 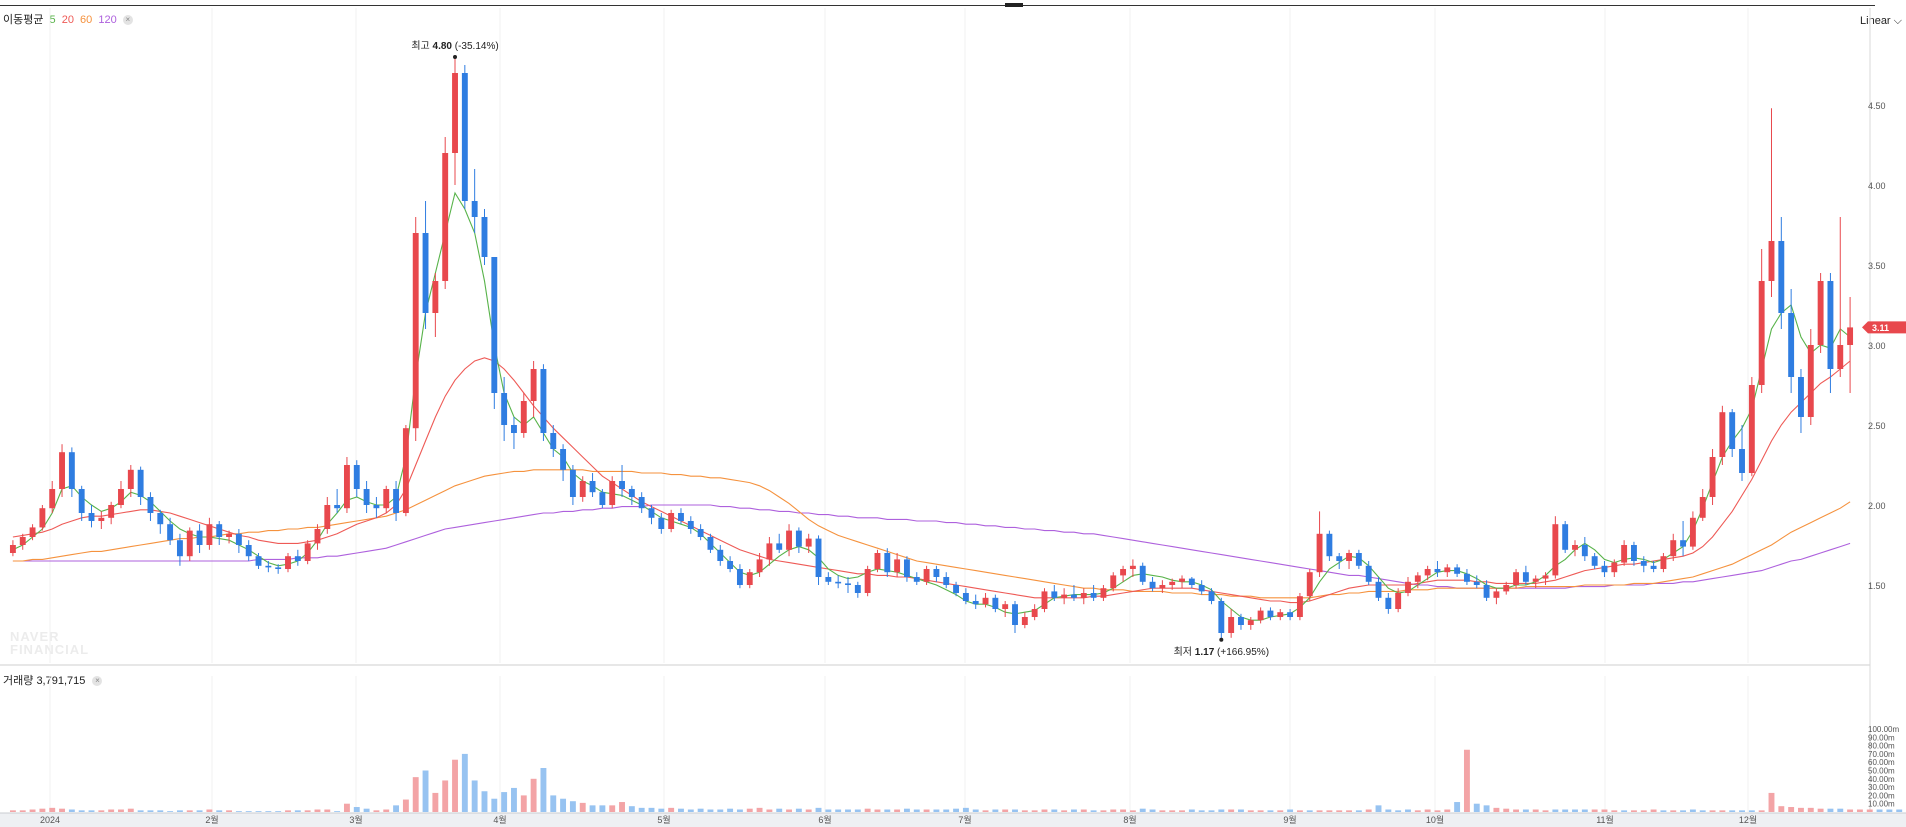 I want to click on top-divider, so click(x=937, y=5).